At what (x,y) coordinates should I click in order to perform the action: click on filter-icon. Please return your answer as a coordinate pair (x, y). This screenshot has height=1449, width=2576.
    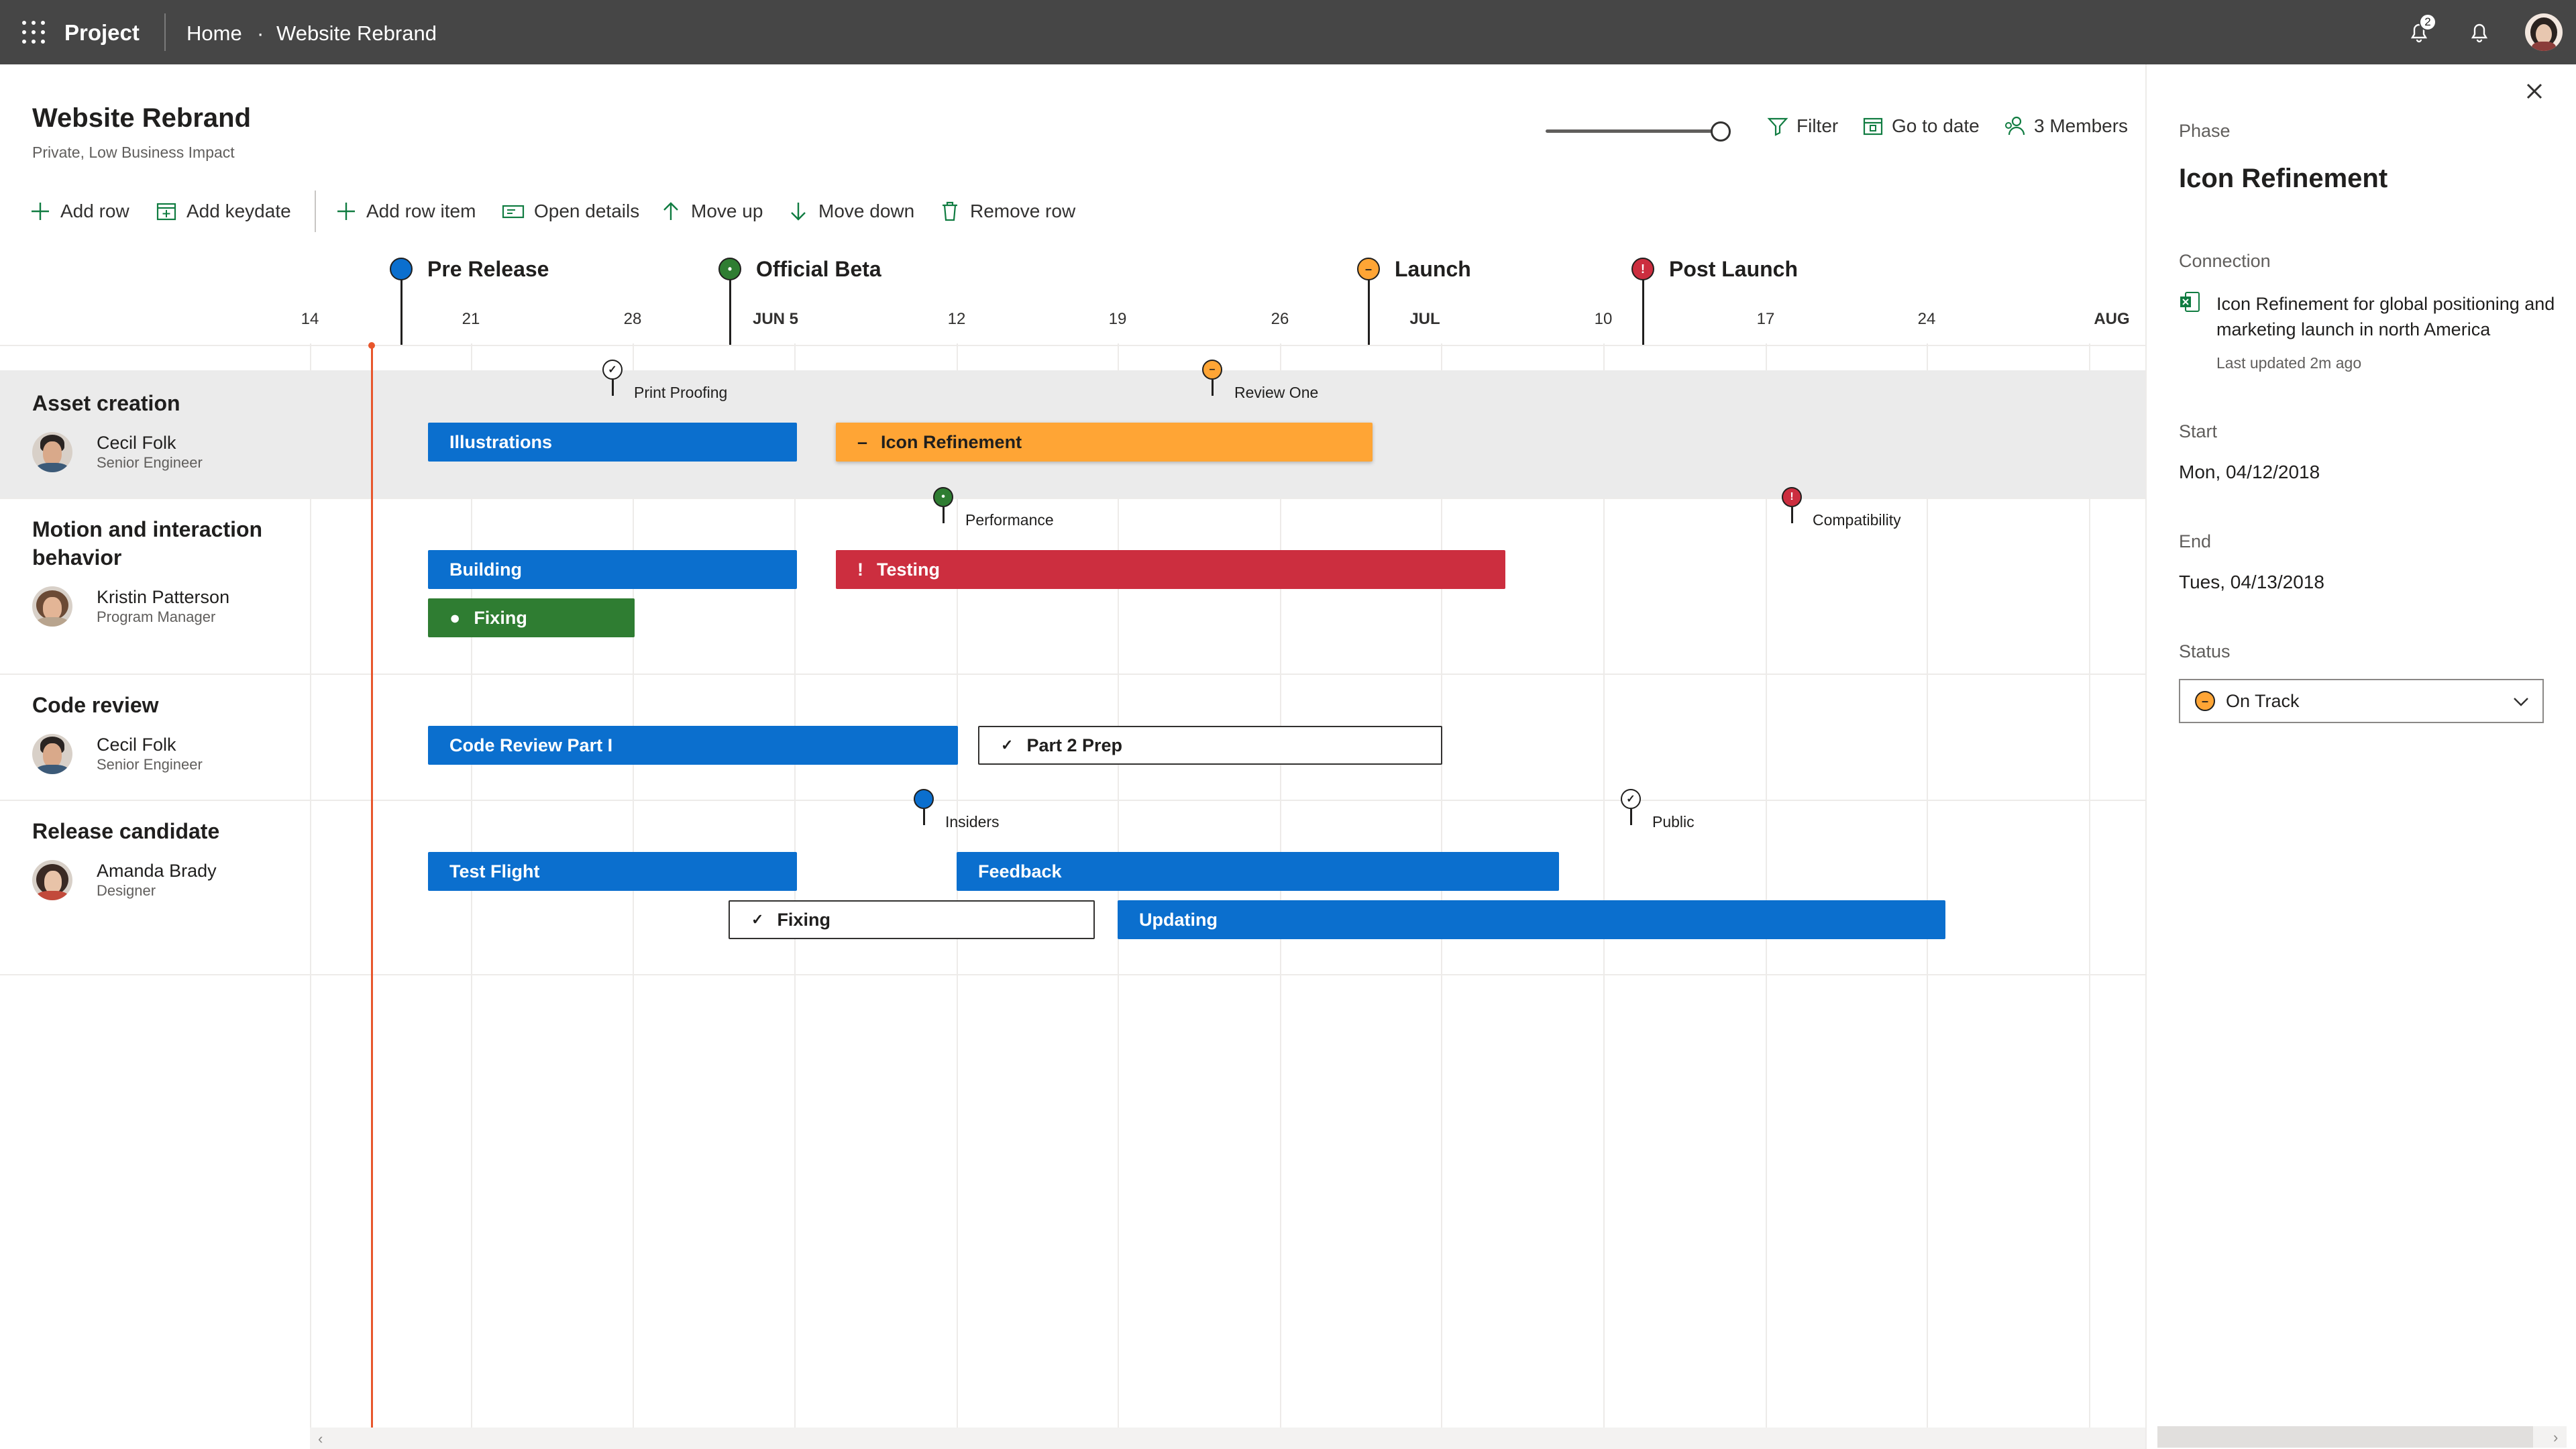
    Looking at the image, I should click on (1777, 126).